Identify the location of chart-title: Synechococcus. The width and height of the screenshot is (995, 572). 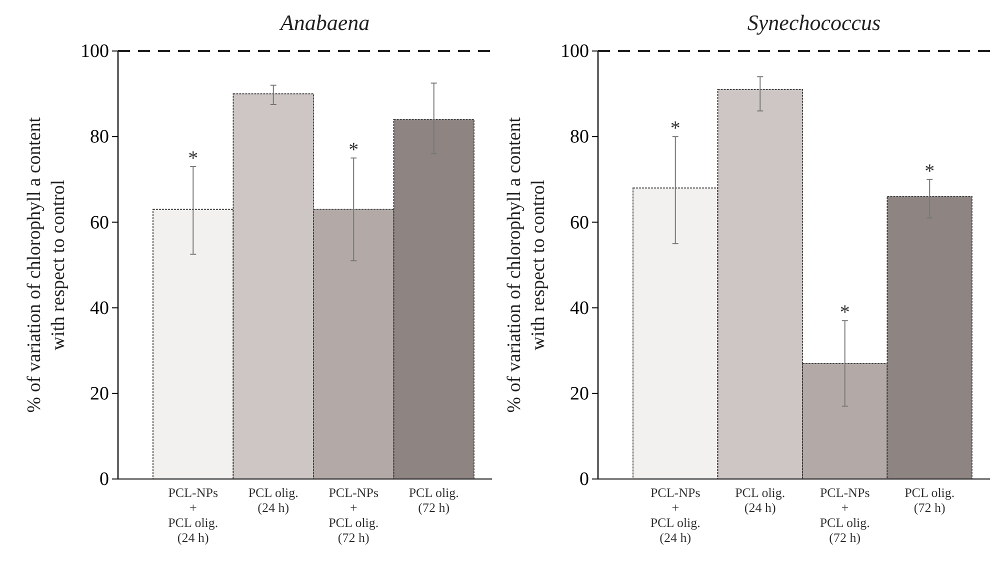
(814, 22).